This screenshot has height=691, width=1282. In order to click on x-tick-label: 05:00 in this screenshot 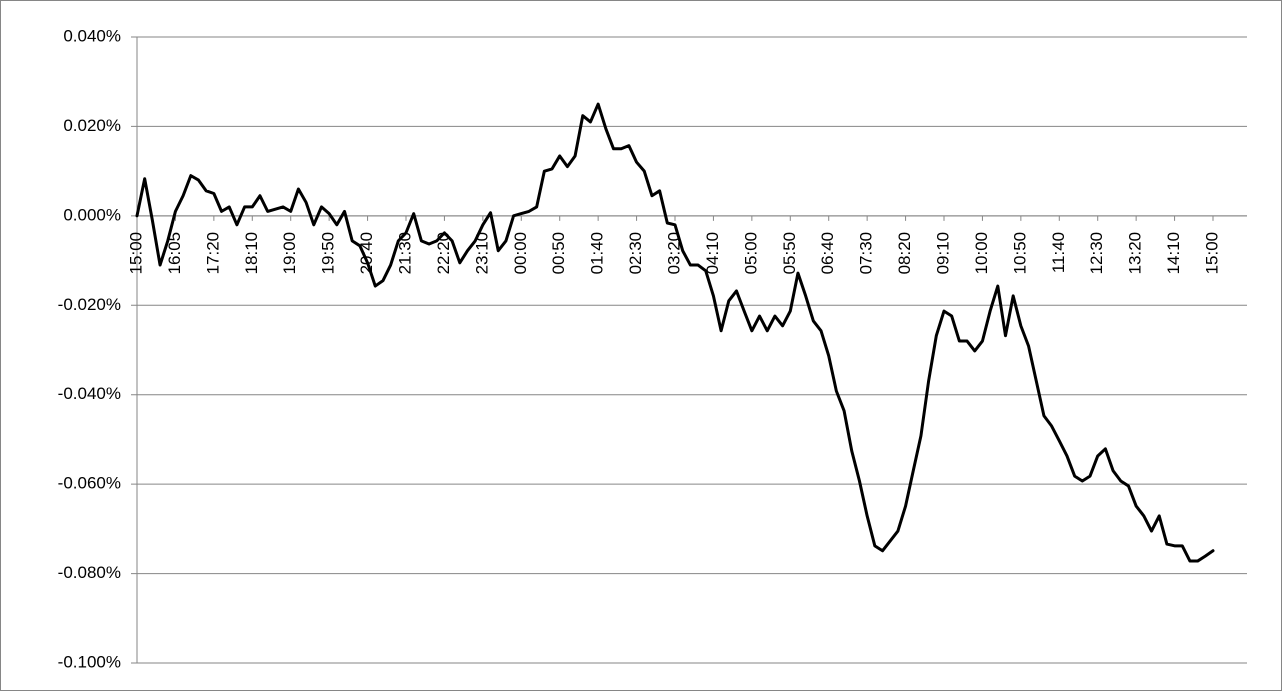, I will do `click(750, 253)`.